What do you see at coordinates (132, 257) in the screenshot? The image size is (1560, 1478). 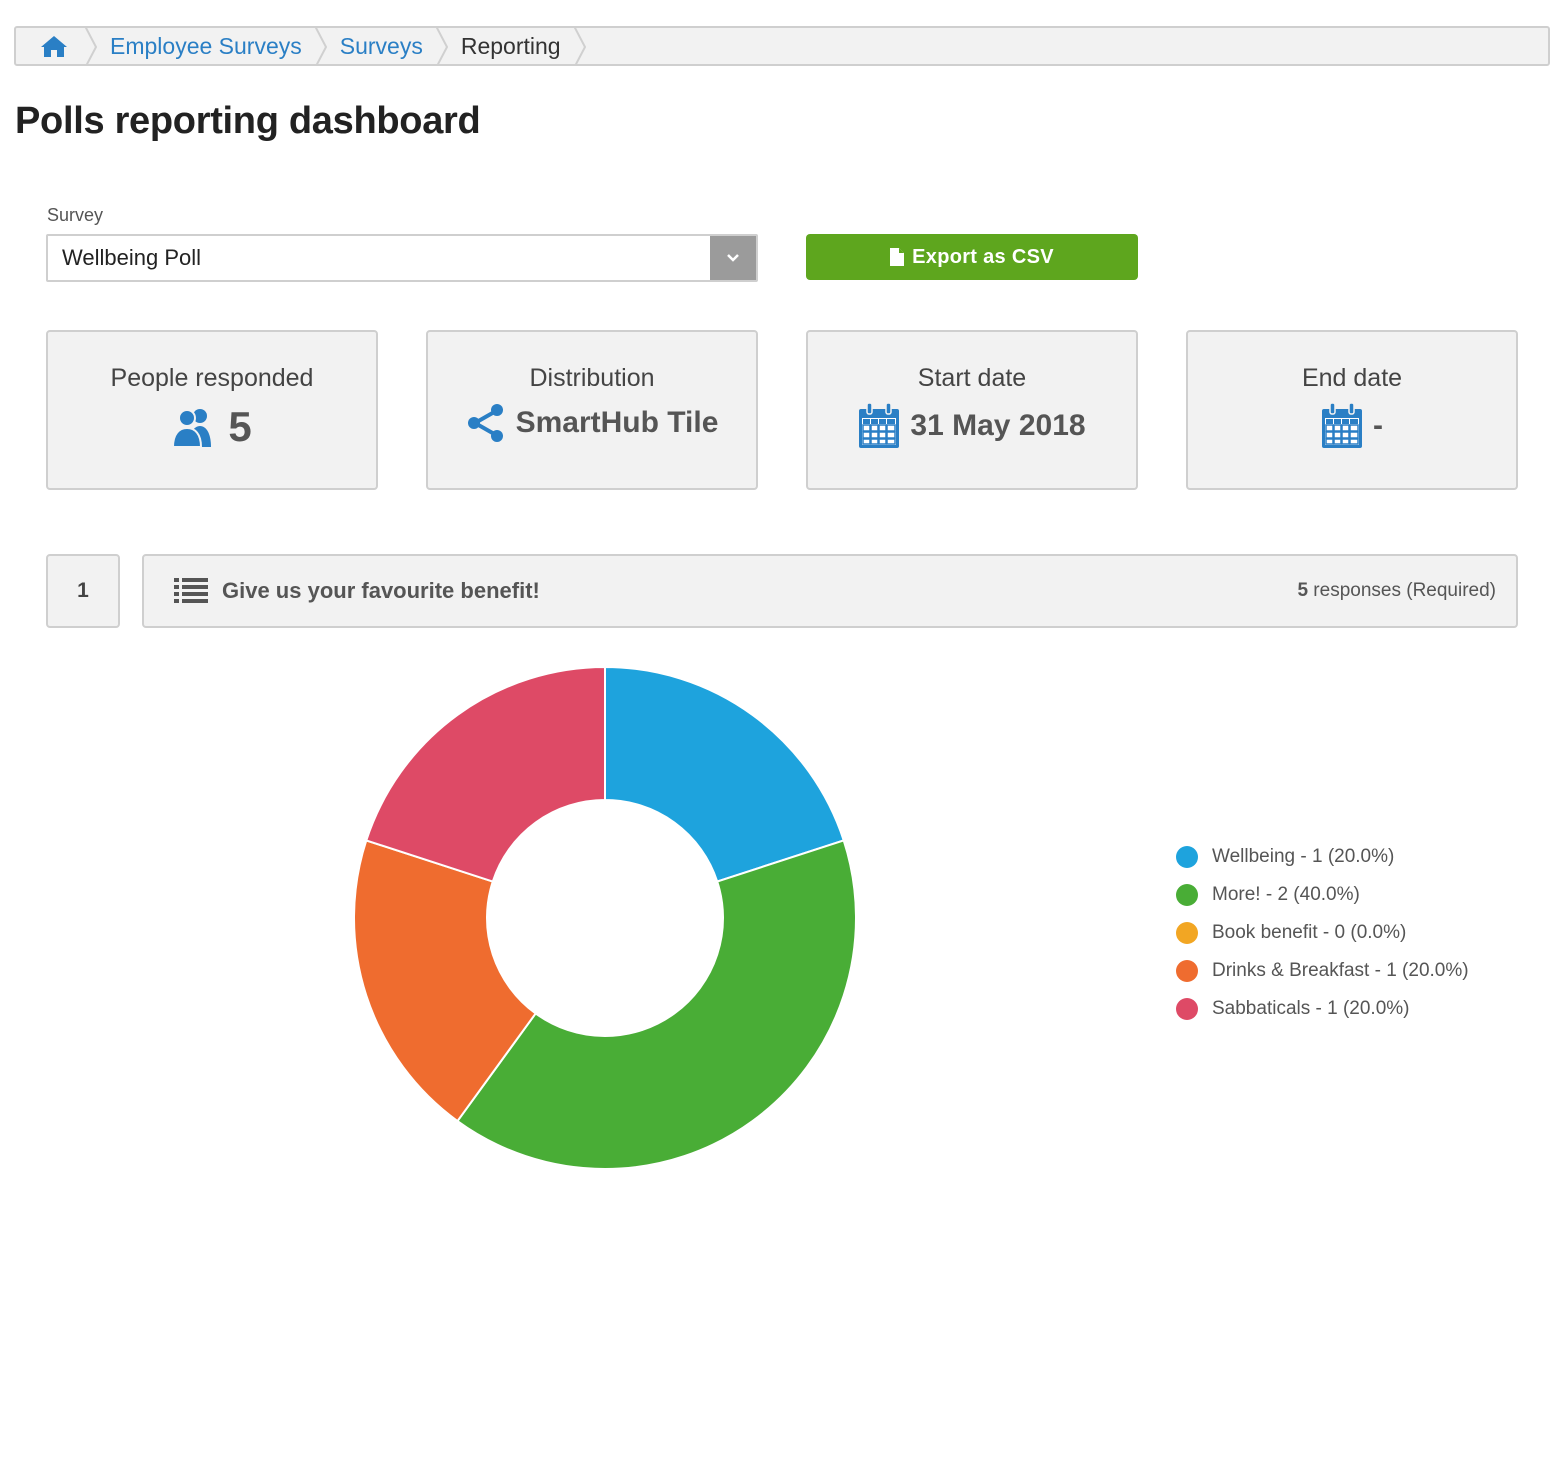 I see `survey-select-value: Wellbeing Poll` at bounding box center [132, 257].